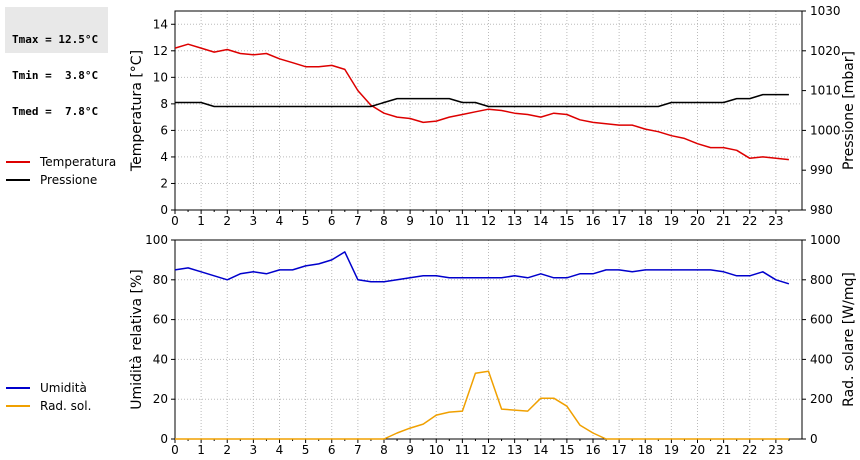 The height and width of the screenshot is (460, 860). I want to click on top-x-tick-label: 9, so click(410, 221).